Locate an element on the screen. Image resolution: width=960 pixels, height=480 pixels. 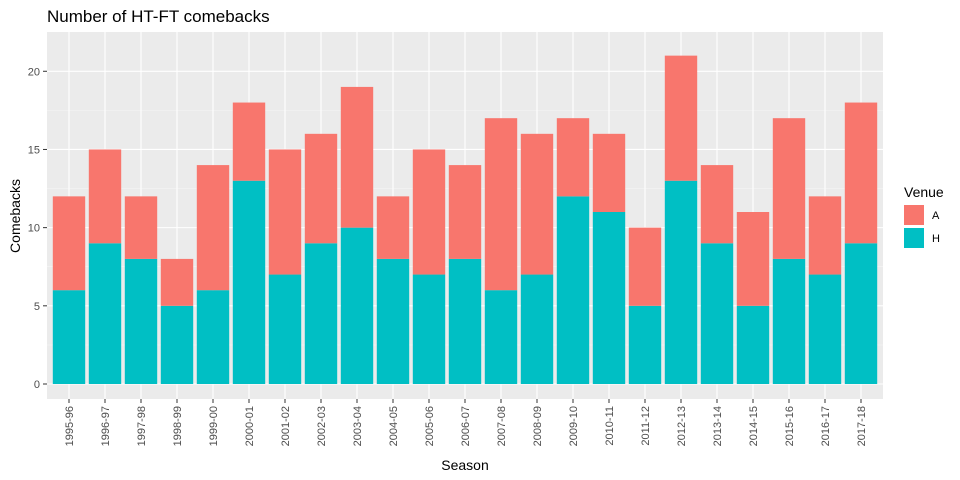
x-tick-label: 2004-05 is located at coordinates (394, 426).